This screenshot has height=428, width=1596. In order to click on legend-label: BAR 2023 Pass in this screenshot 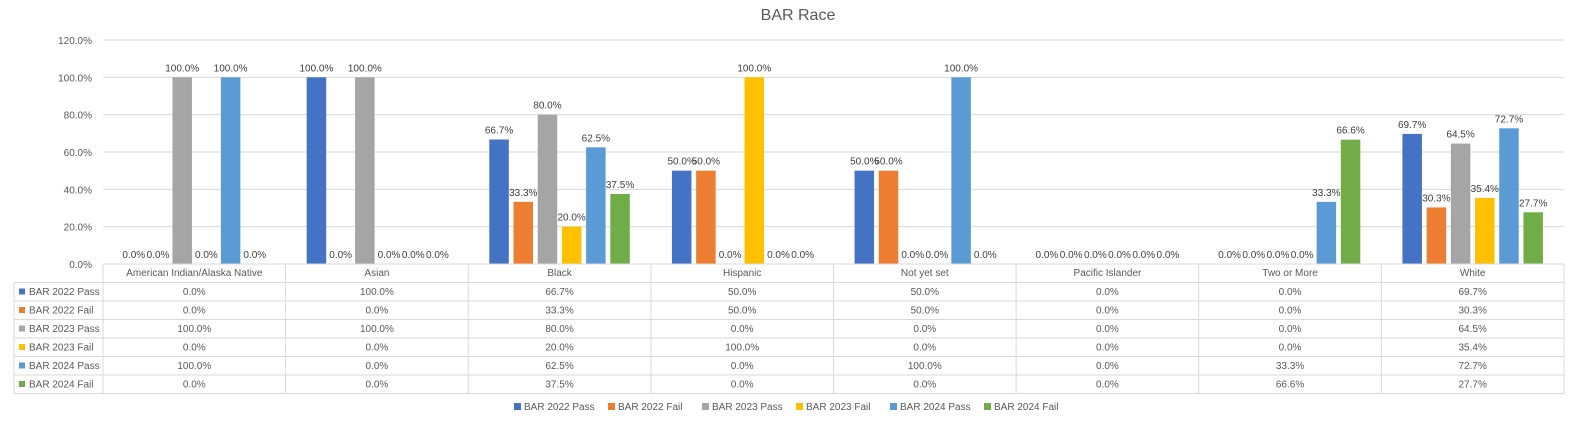, I will do `click(747, 407)`.